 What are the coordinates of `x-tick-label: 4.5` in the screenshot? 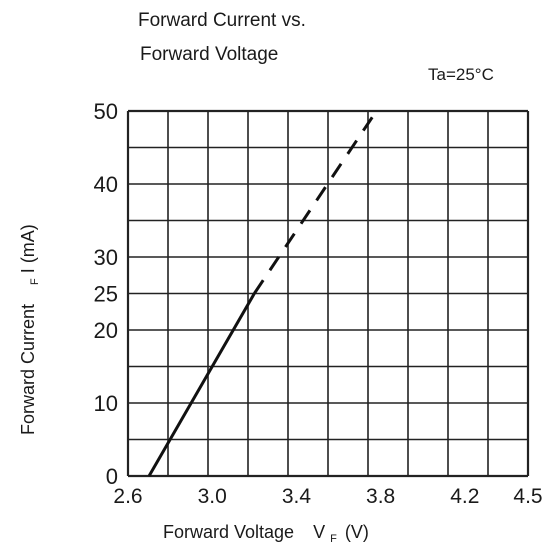 It's located at (527, 496).